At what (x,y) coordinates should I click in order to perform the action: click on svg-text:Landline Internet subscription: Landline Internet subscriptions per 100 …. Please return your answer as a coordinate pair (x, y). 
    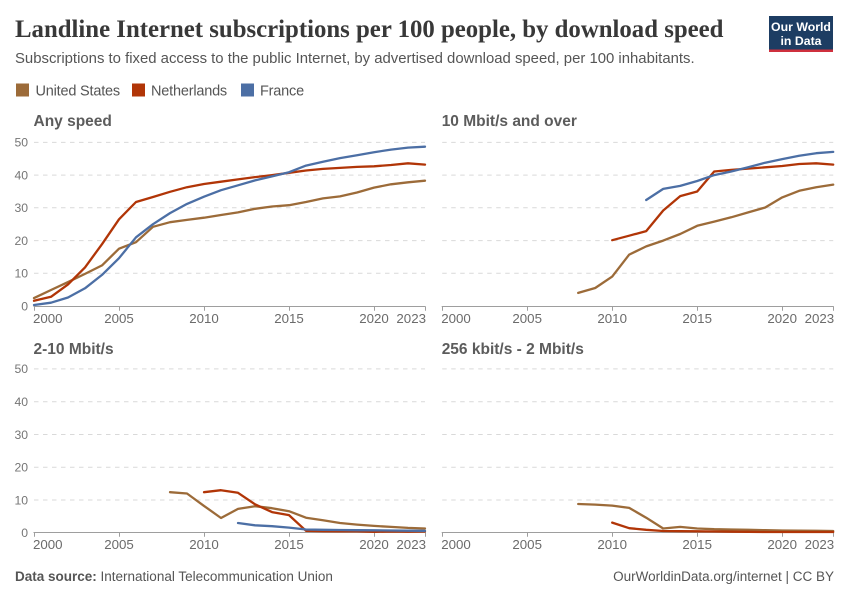
    Looking at the image, I should click on (369, 29).